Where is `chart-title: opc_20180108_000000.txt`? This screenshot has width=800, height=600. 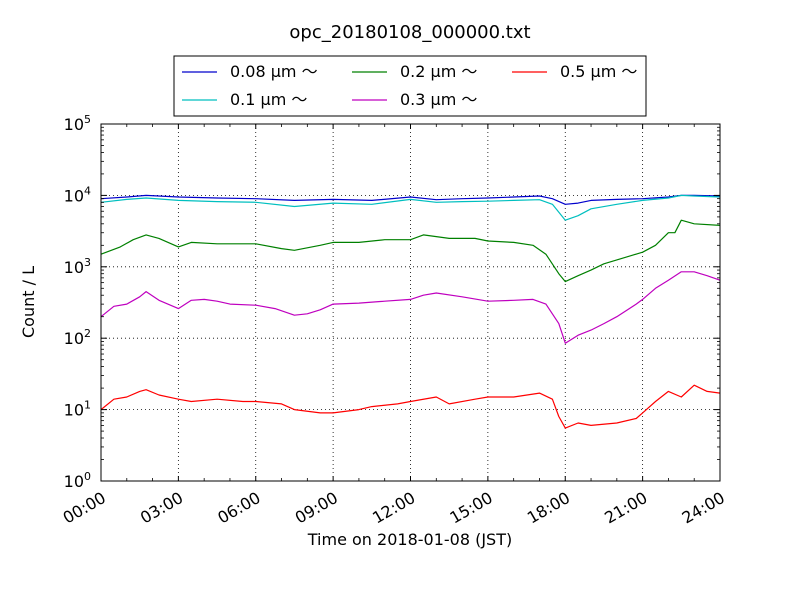 chart-title: opc_20180108_000000.txt is located at coordinates (409, 32).